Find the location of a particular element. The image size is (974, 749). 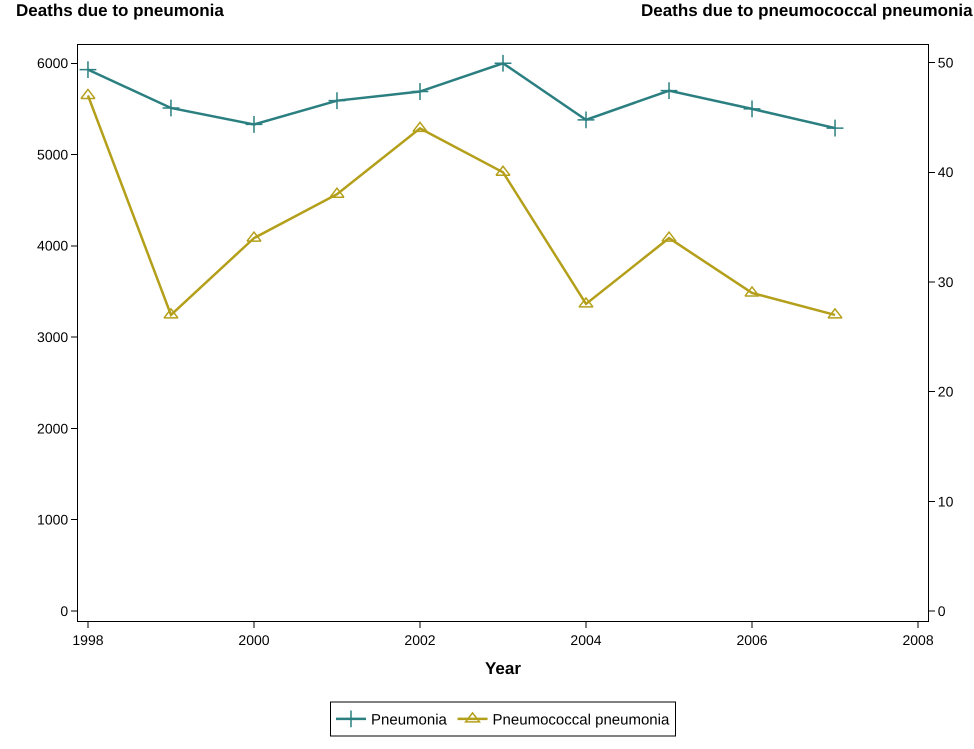

y2-tick-label: 20 is located at coordinates (946, 392).